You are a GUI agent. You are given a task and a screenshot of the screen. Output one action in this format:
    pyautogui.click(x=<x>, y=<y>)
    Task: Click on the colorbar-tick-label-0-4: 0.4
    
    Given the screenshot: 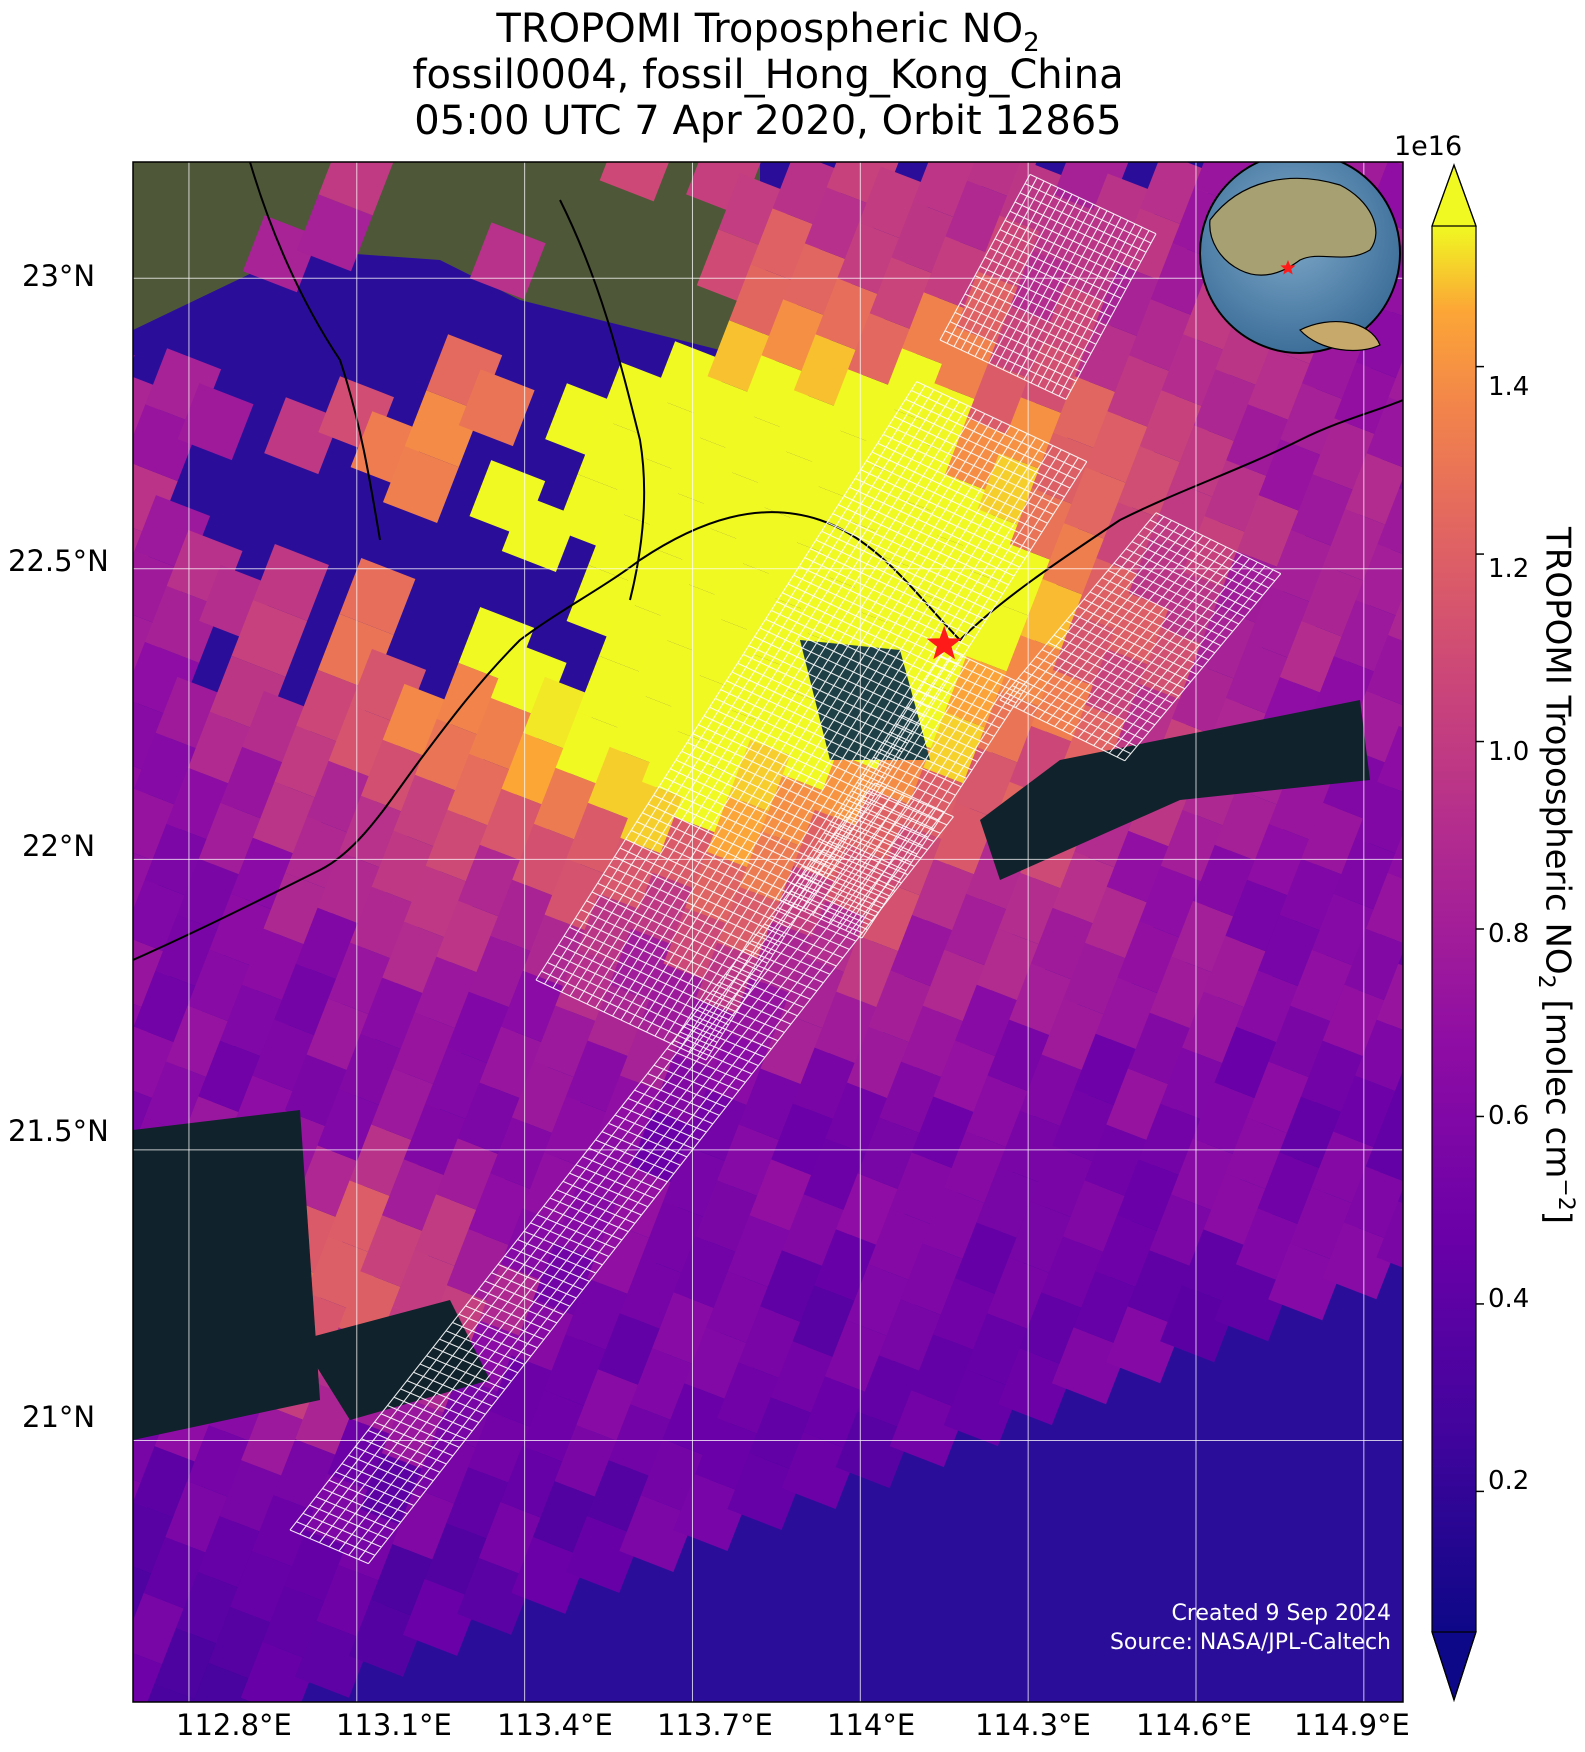 What is the action you would take?
    pyautogui.click(x=1509, y=1299)
    